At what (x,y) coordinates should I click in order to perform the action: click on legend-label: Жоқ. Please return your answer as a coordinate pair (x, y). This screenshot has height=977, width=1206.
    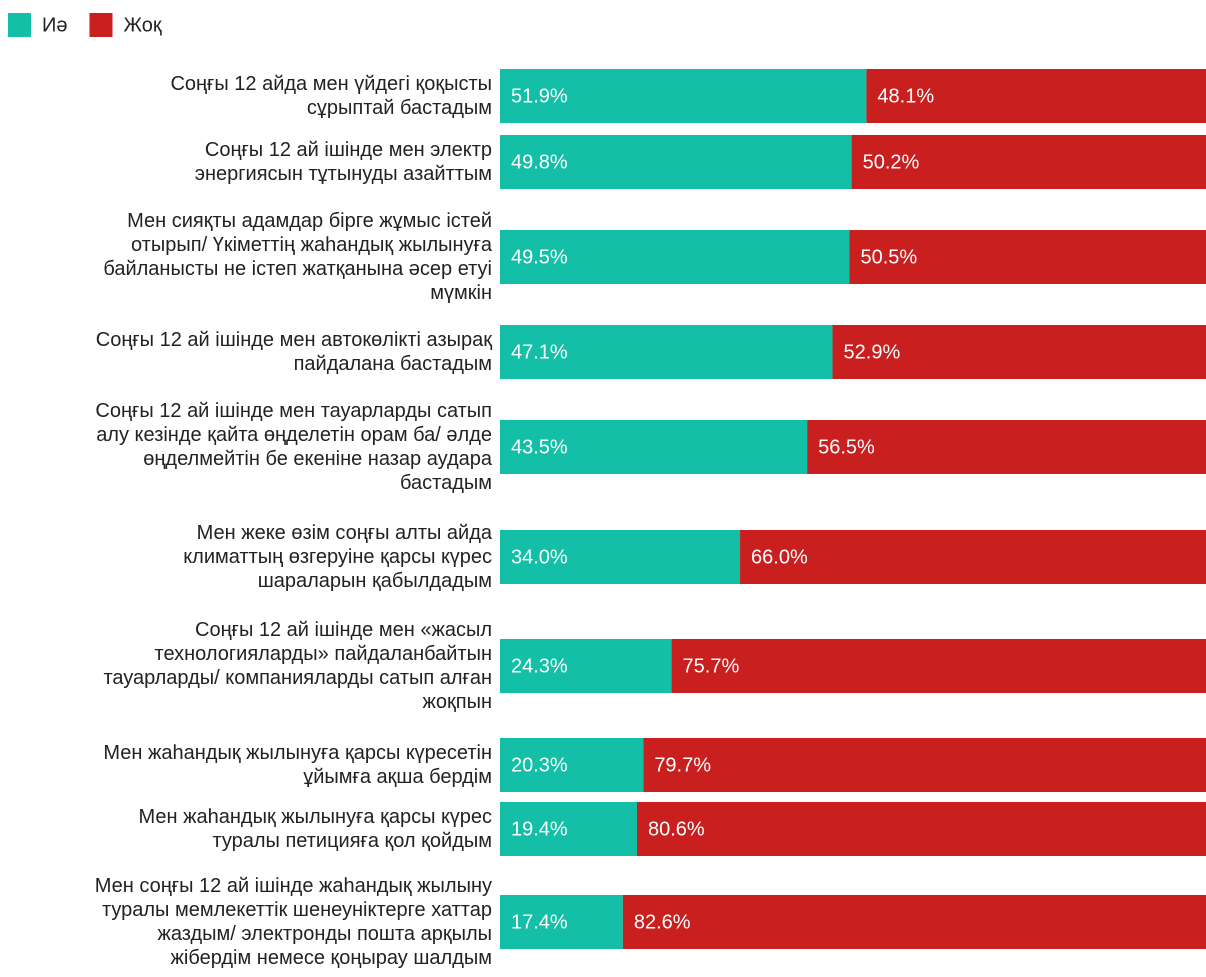
    Looking at the image, I should click on (143, 25).